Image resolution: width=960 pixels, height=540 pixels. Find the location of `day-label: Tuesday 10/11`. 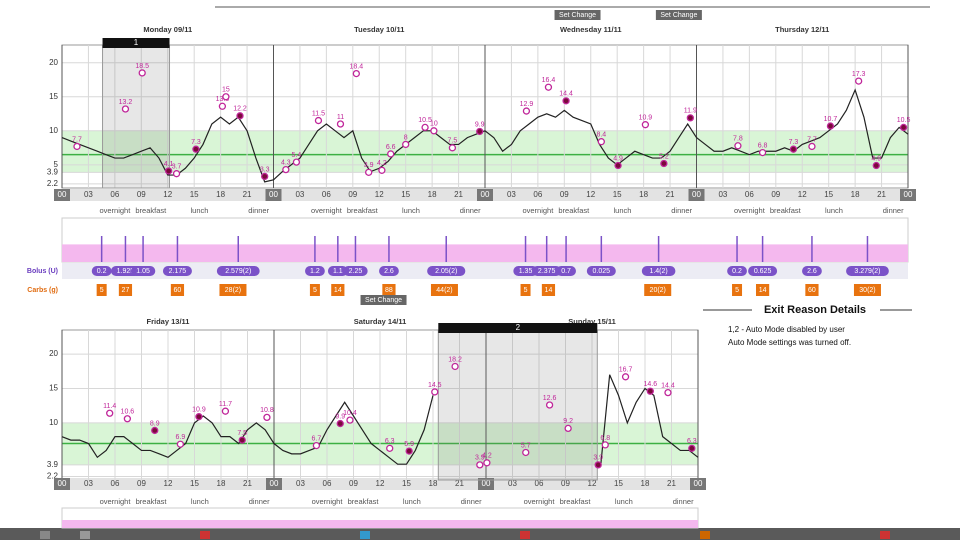

day-label: Tuesday 10/11 is located at coordinates (379, 29).